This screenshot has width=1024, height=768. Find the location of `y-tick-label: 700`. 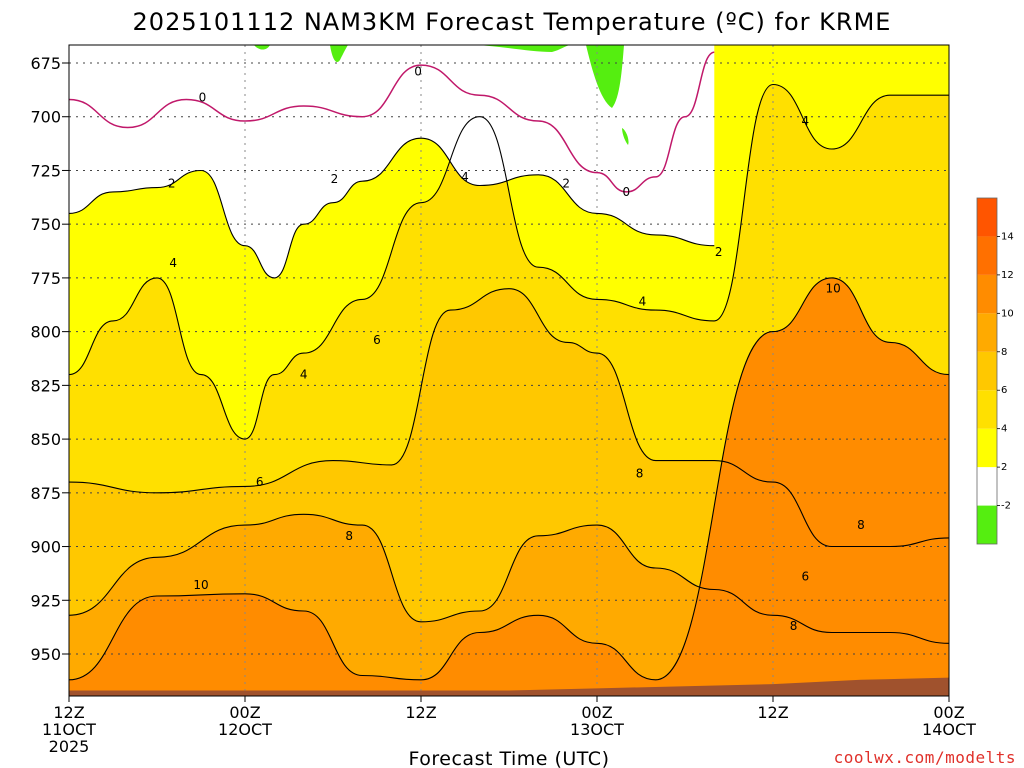

y-tick-label: 700 is located at coordinates (45, 117).